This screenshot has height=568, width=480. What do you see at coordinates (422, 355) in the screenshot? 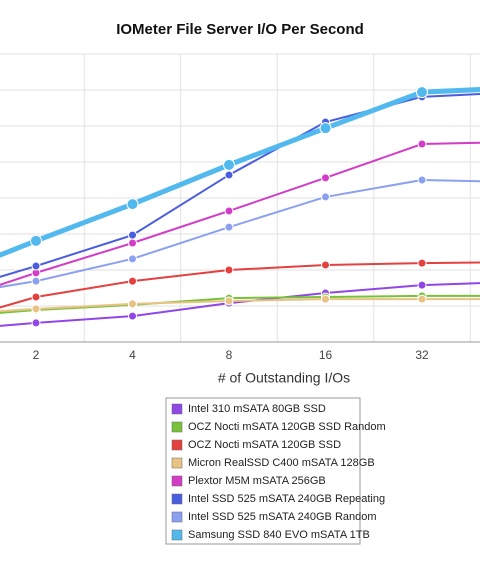
I see `x-tick-label: 32` at bounding box center [422, 355].